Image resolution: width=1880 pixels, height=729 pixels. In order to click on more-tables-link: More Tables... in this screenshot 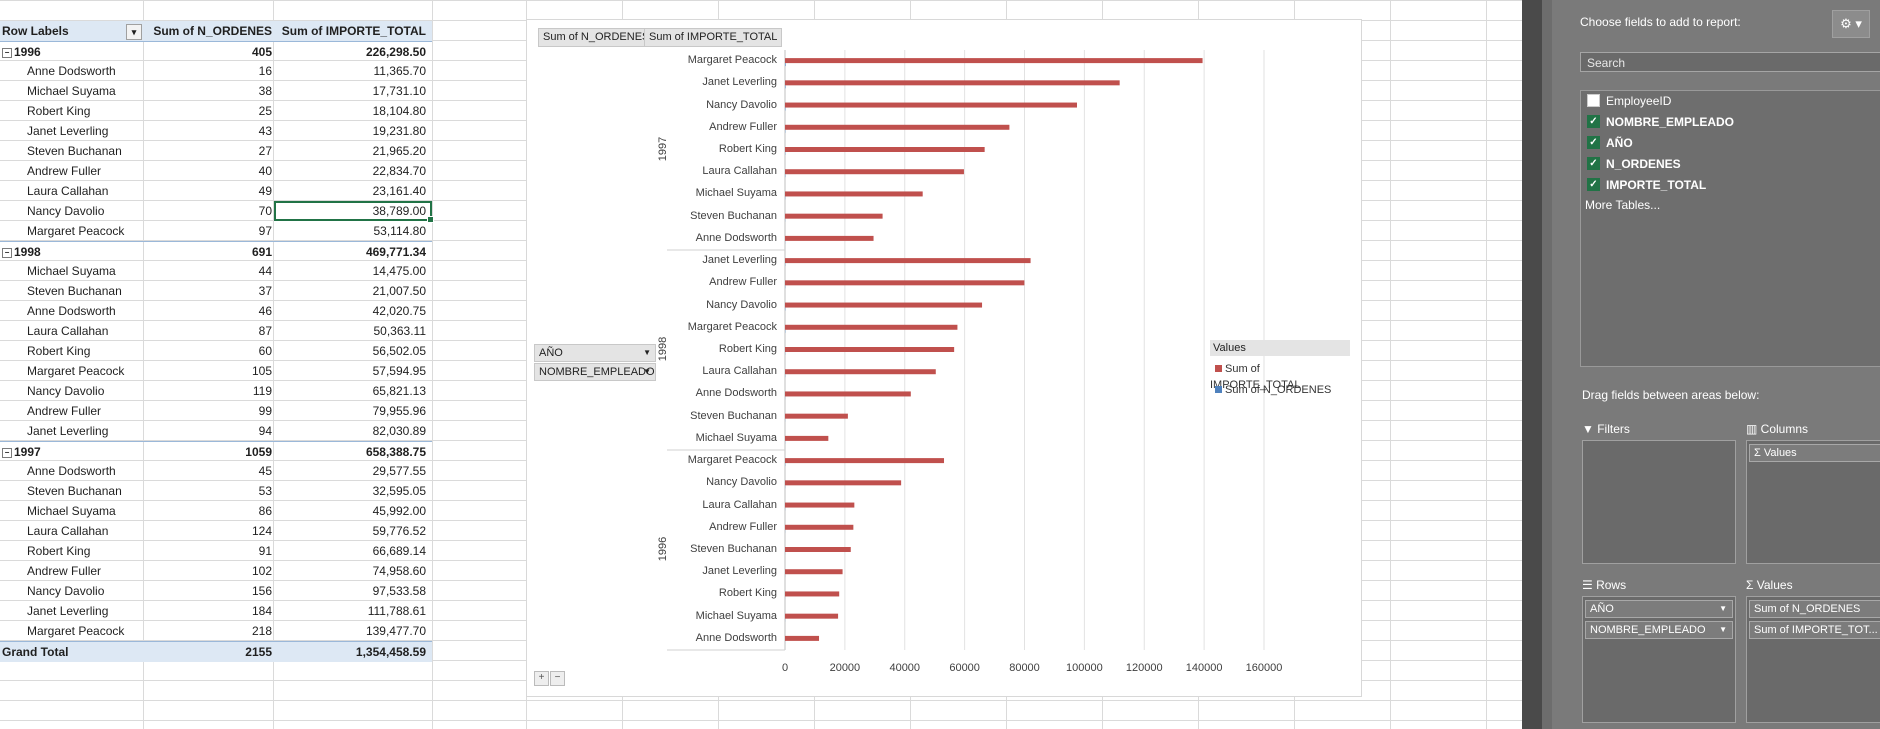, I will do `click(1623, 205)`.